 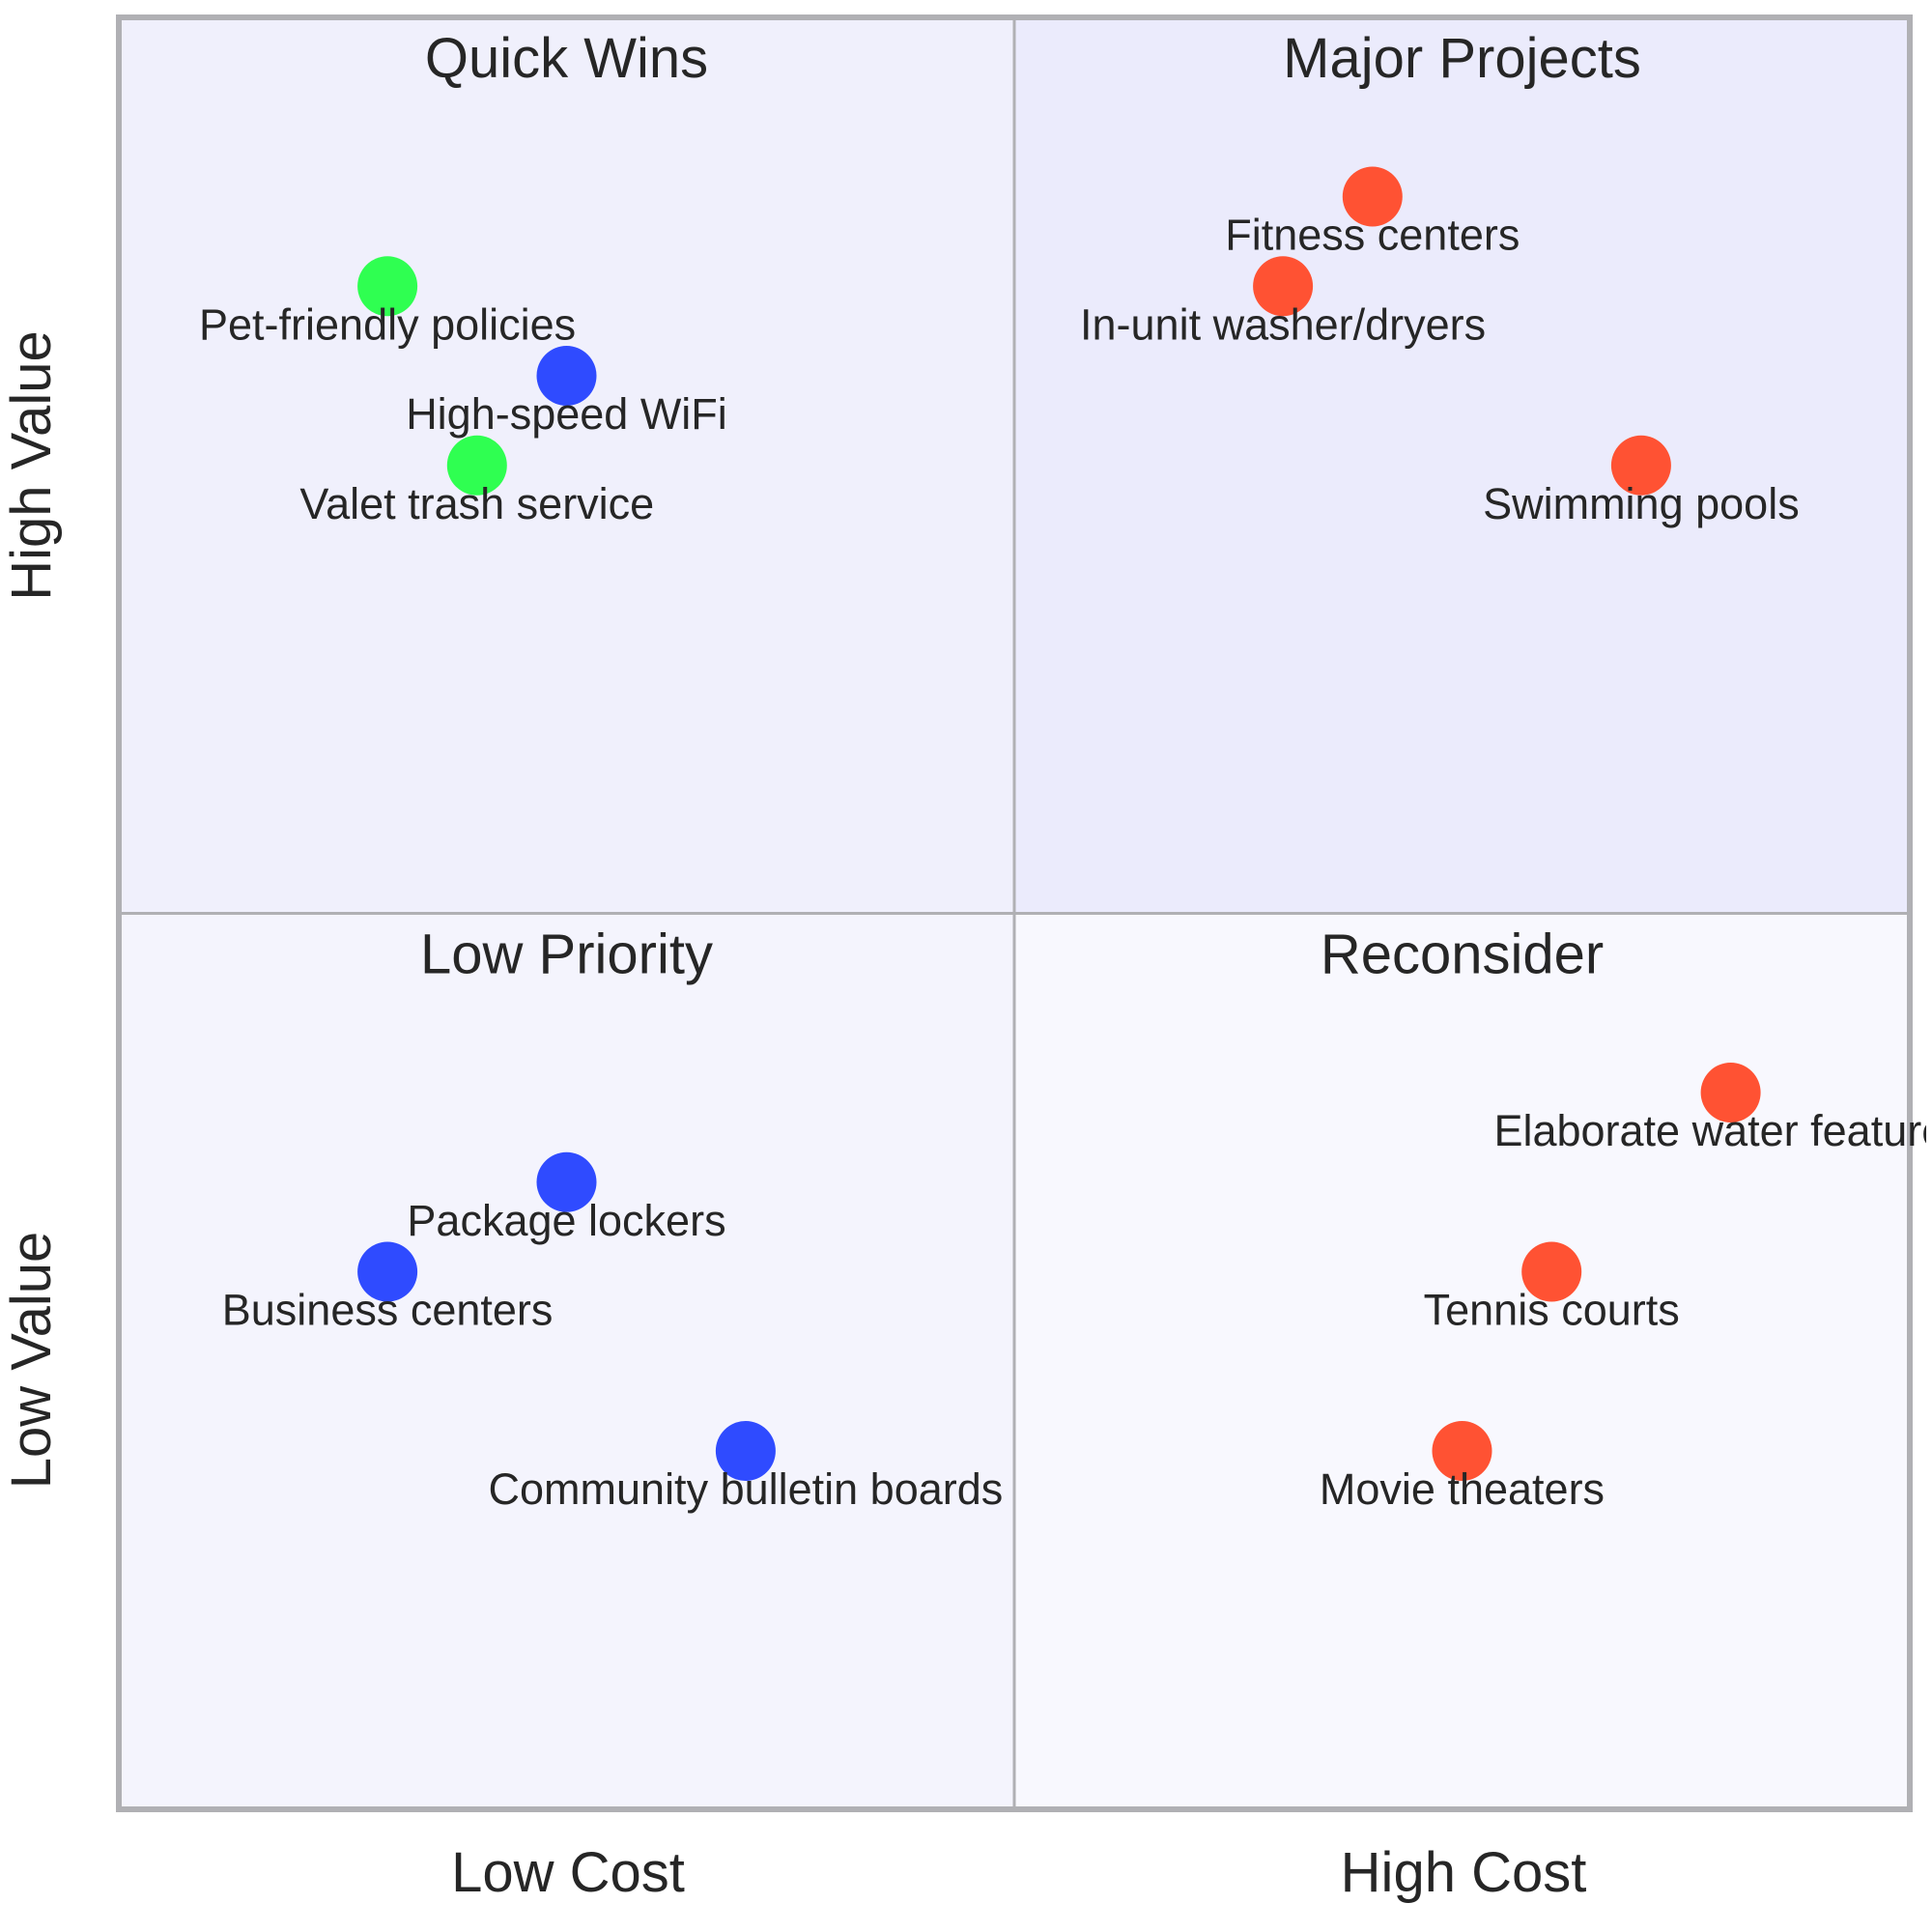 What do you see at coordinates (31, 465) in the screenshot?
I see `y-axis-high-label: High Value` at bounding box center [31, 465].